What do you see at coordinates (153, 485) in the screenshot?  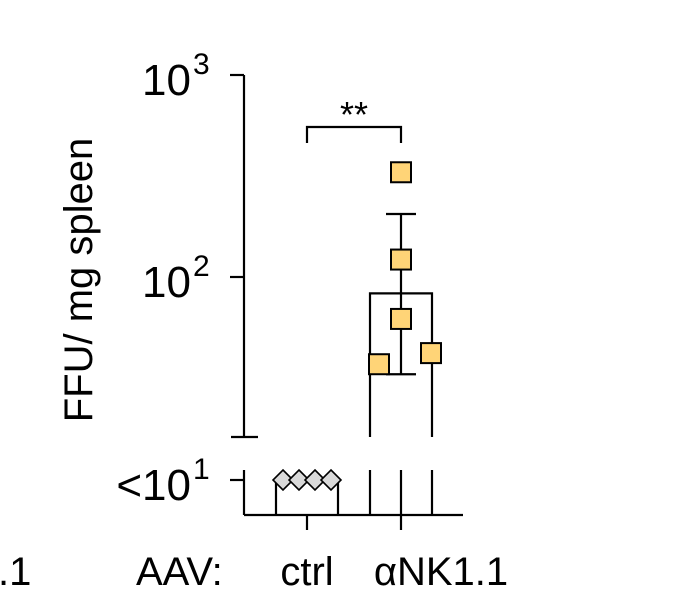 I see `y-tick-label-floor-base: <10` at bounding box center [153, 485].